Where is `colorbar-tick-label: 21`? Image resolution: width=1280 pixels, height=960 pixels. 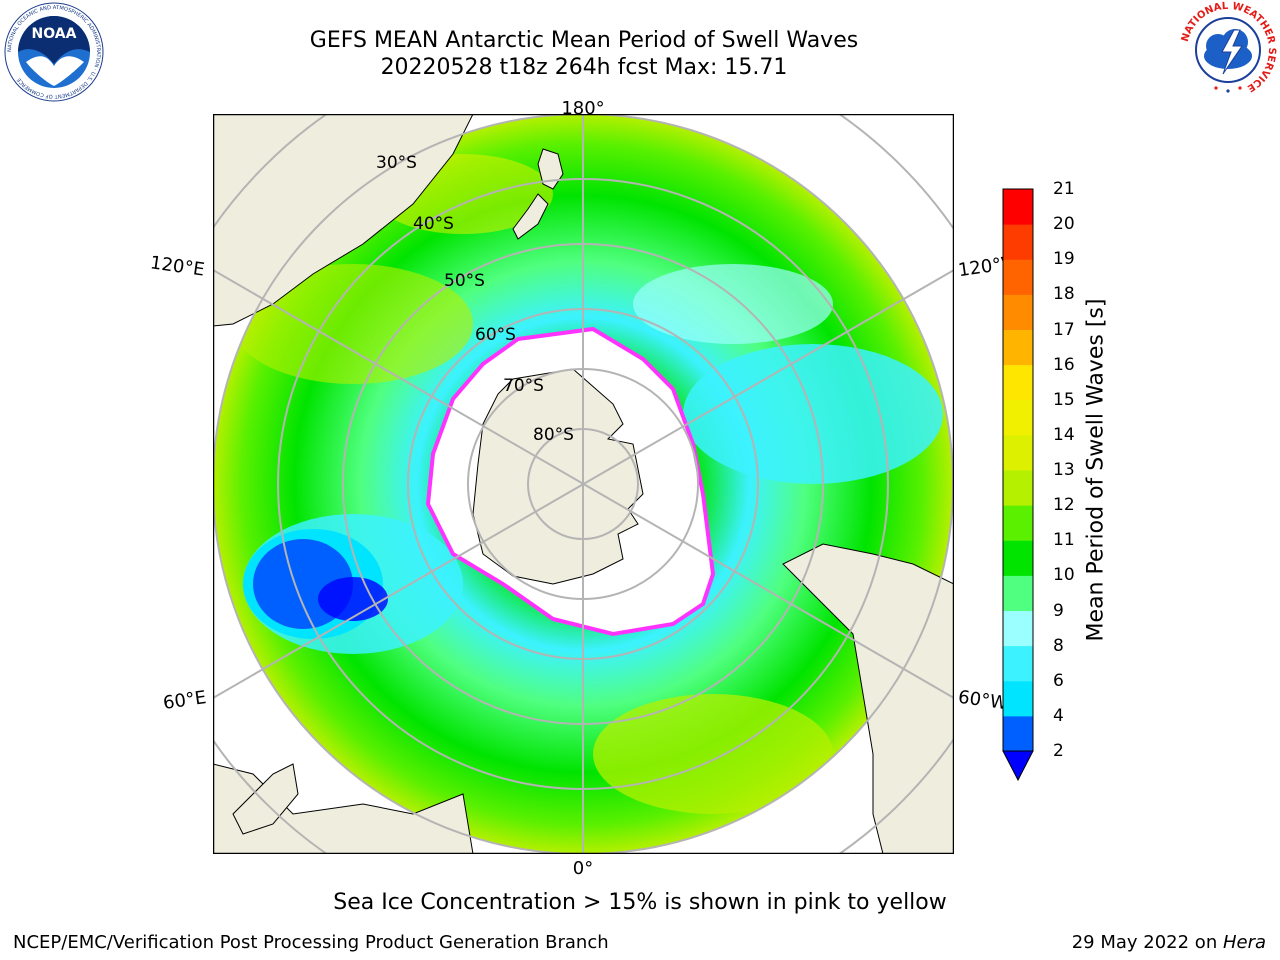
colorbar-tick-label: 21 is located at coordinates (1064, 189).